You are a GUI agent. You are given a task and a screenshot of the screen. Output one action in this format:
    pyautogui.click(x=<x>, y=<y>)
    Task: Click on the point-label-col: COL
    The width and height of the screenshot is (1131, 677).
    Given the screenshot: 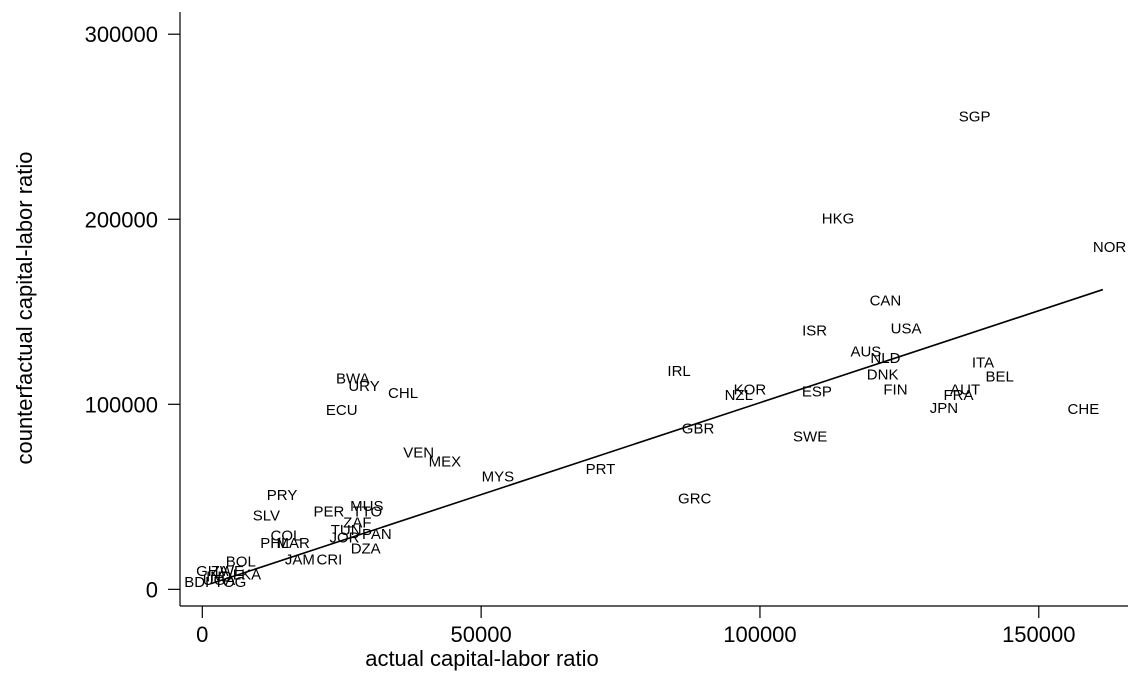 What is the action you would take?
    pyautogui.click(x=286, y=536)
    